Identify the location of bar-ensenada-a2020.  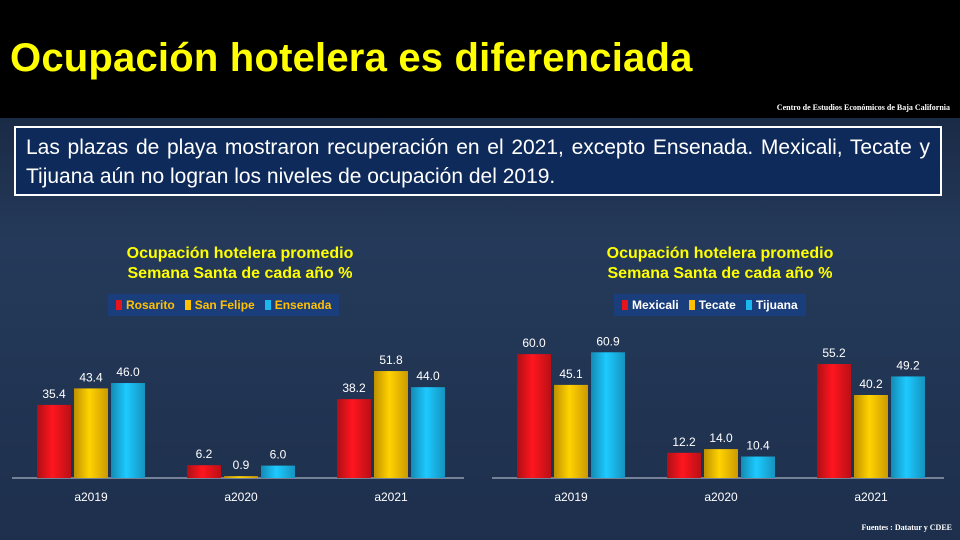
(278, 471).